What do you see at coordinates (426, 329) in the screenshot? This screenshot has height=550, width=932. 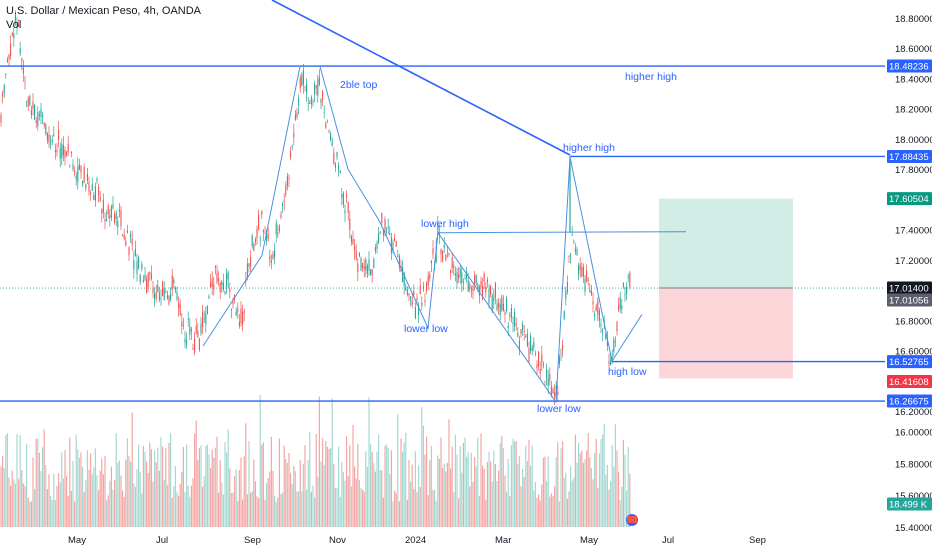 I see `annotation-label: lower low` at bounding box center [426, 329].